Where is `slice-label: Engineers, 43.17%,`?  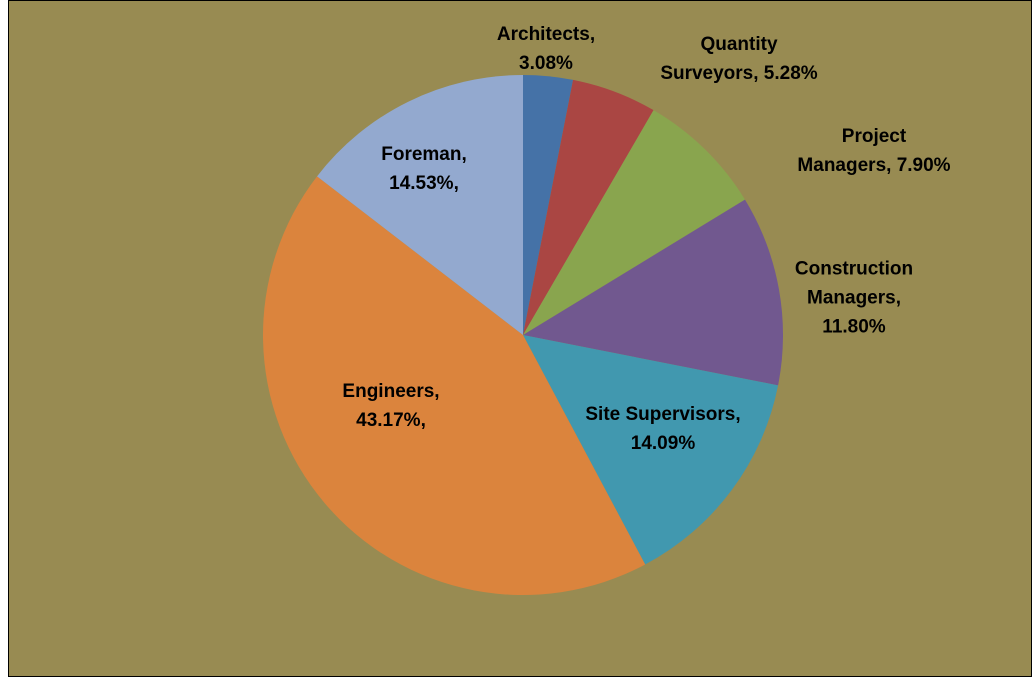
slice-label: Engineers, 43.17%, is located at coordinates (391, 406).